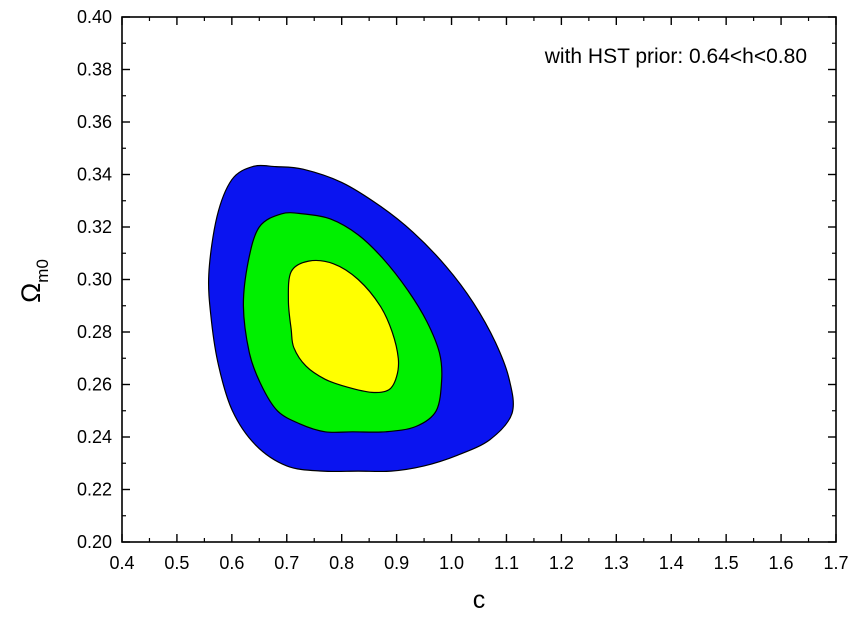  Describe the element at coordinates (94, 17) in the screenshot. I see `y-tick-label: 0.40` at that location.